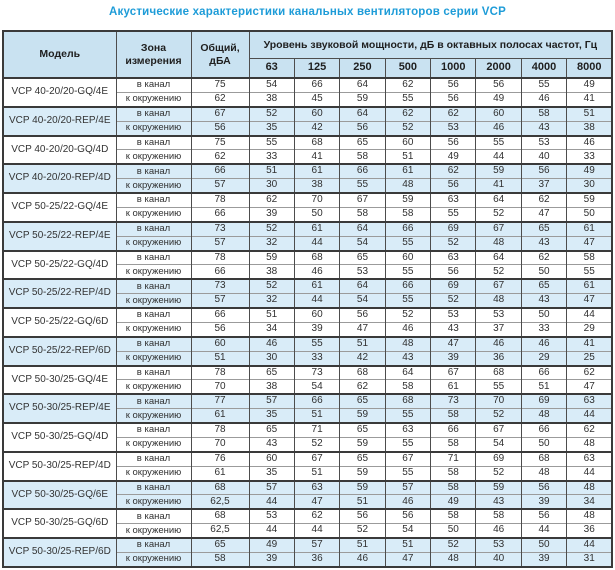 The image size is (615, 570). I want to click on octave-level-8000hz: 48, so click(589, 487).